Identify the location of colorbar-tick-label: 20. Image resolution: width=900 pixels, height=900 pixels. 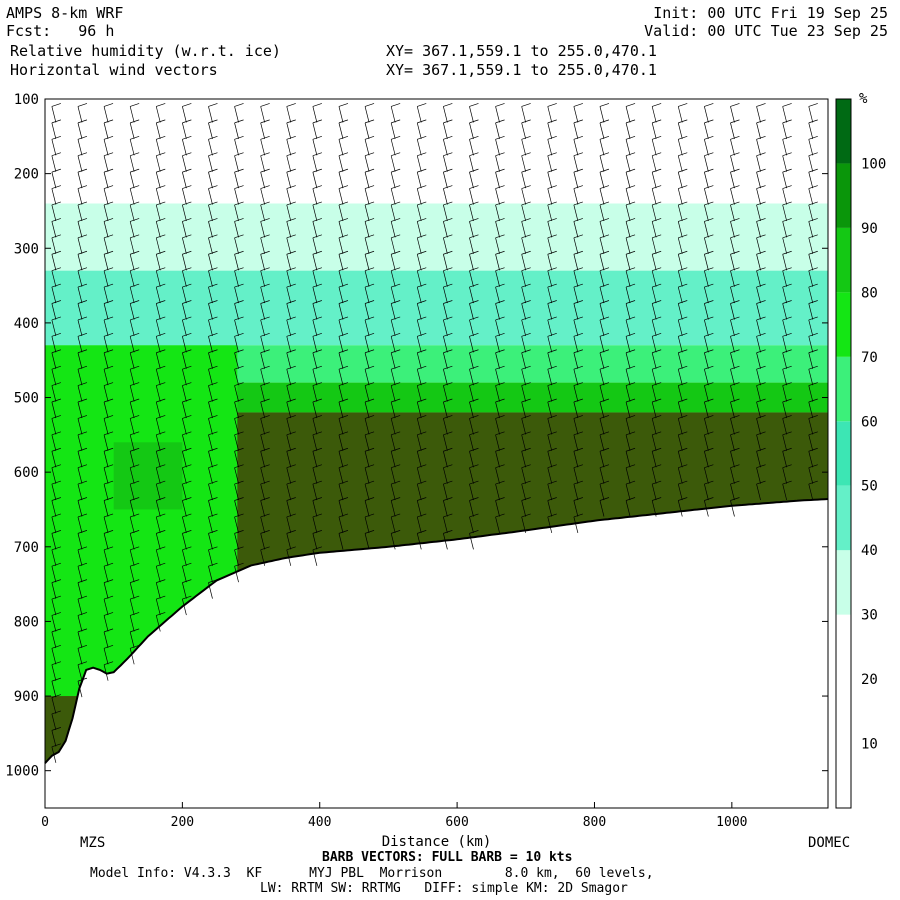
(869, 680).